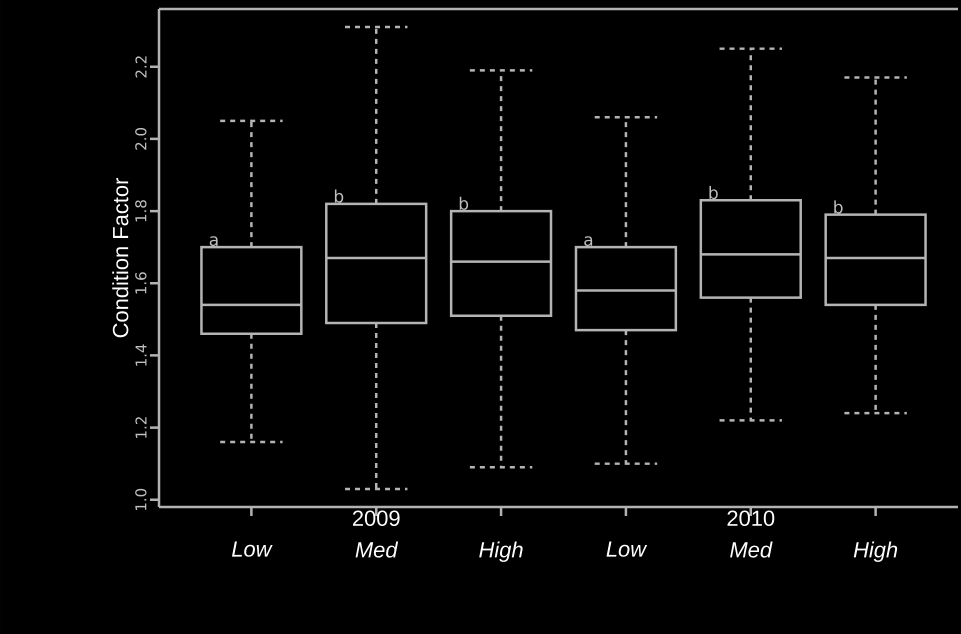 This screenshot has height=634, width=961. What do you see at coordinates (120, 258) in the screenshot?
I see `y-axis-title: Condition Factor` at bounding box center [120, 258].